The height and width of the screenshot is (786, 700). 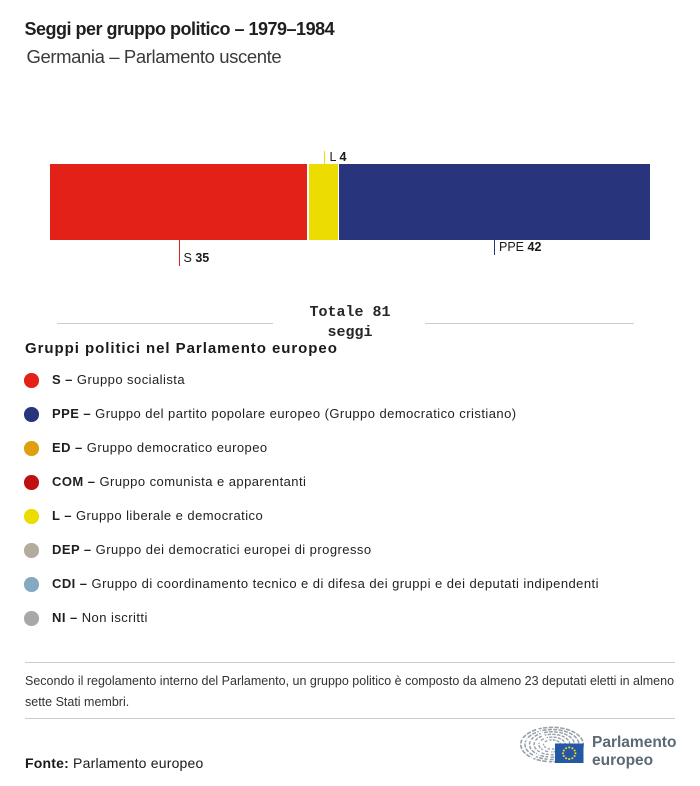 I want to click on svg-text: Parlamento, so click(x=634, y=742).